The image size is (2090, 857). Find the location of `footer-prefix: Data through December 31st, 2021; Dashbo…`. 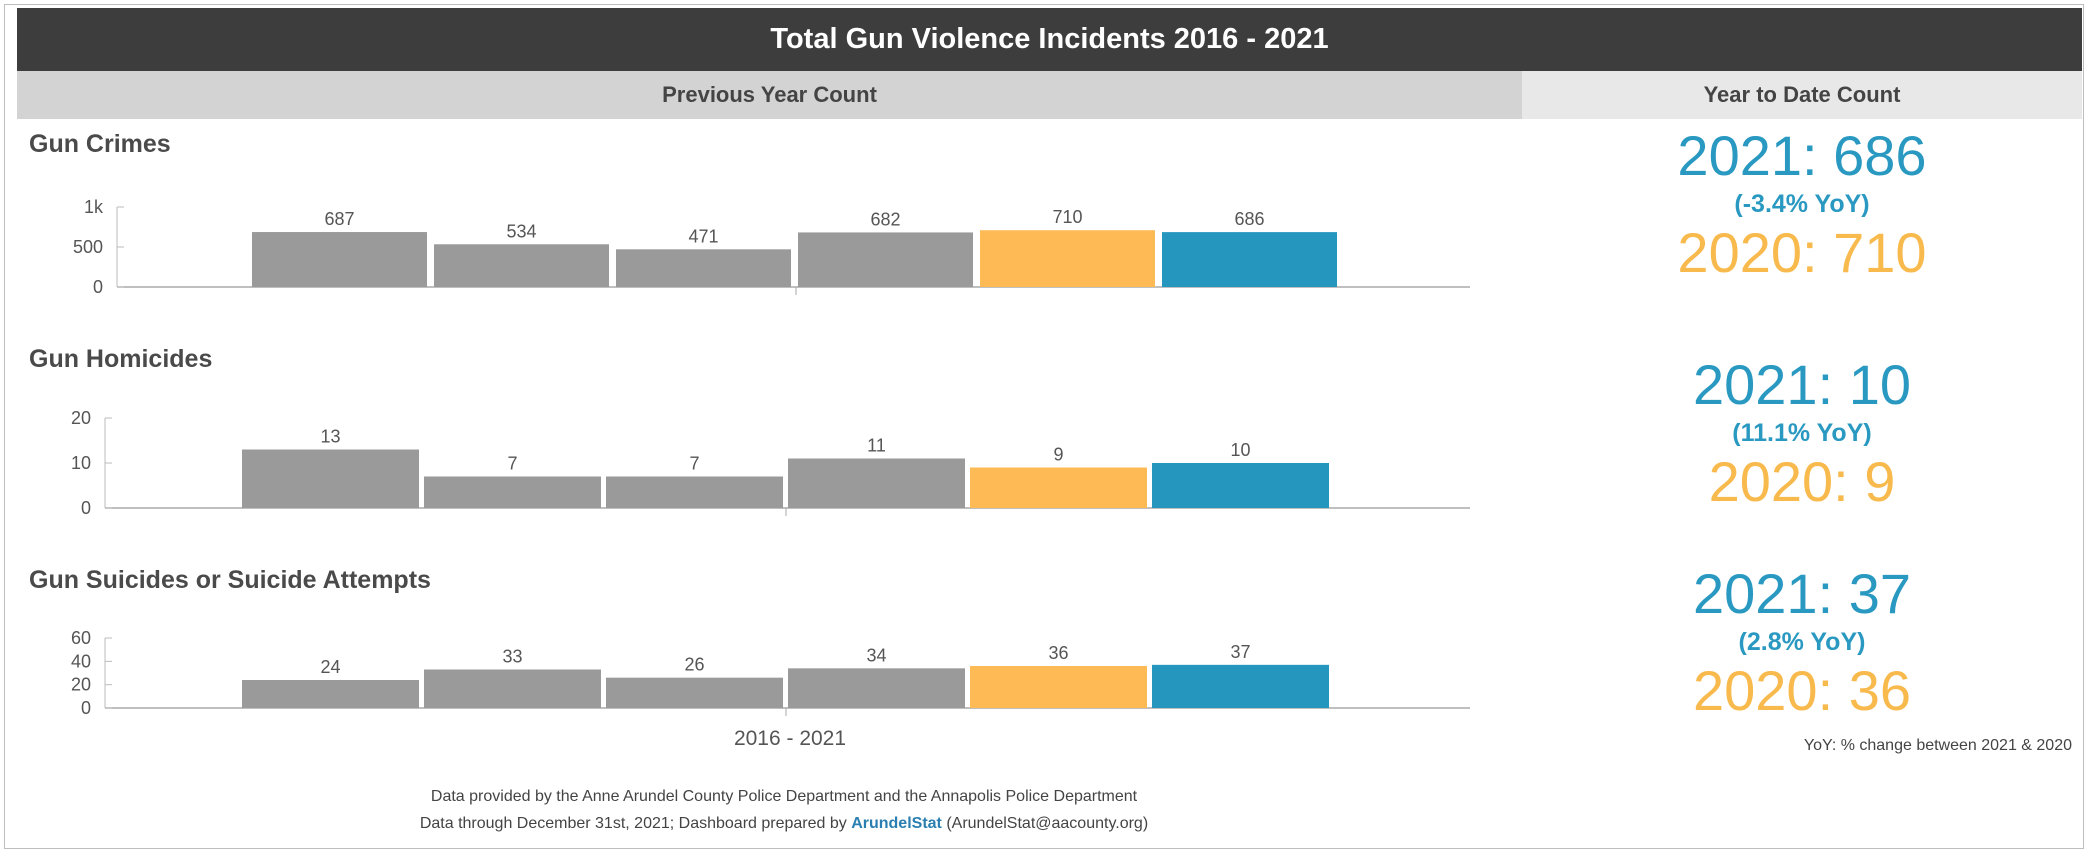

footer-prefix: Data through December 31st, 2021; Dashbo… is located at coordinates (635, 823).